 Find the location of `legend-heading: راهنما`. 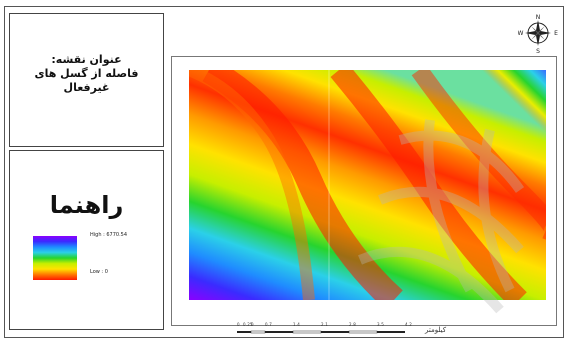

legend-heading: راهنما is located at coordinates (86, 205).